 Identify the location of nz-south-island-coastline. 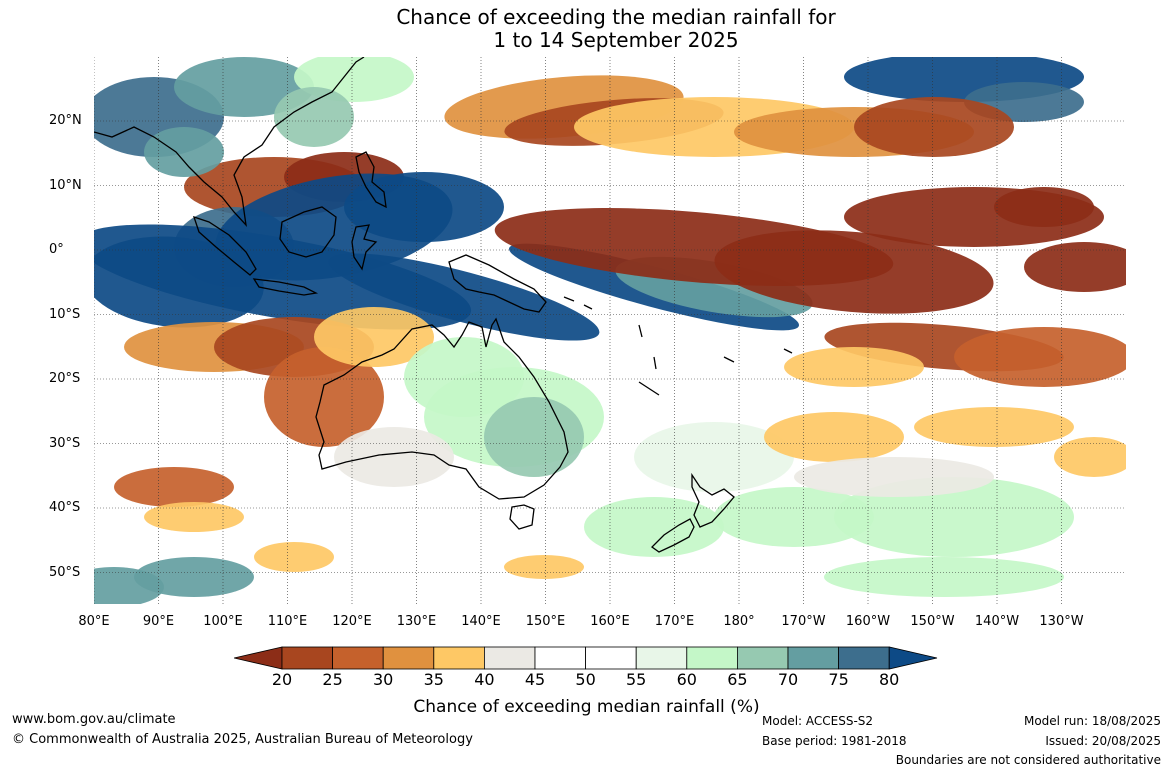
(672, 535).